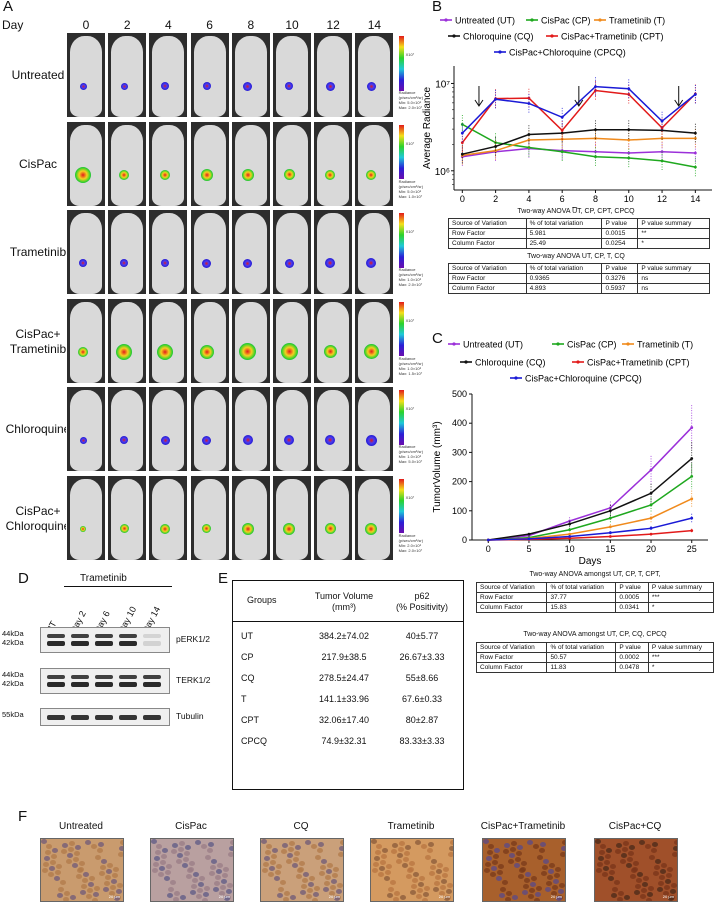 Image resolution: width=724 pixels, height=916 pixels. I want to click on row-label-5: CisPac+ Chloroquine, so click(38, 518).